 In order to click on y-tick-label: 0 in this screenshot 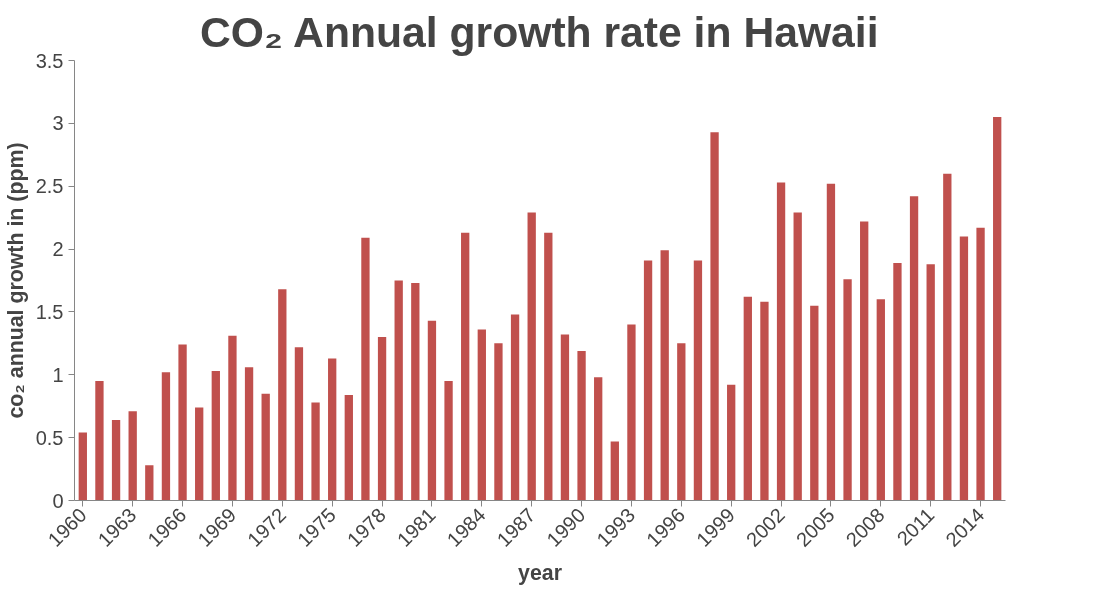, I will do `click(58, 500)`.